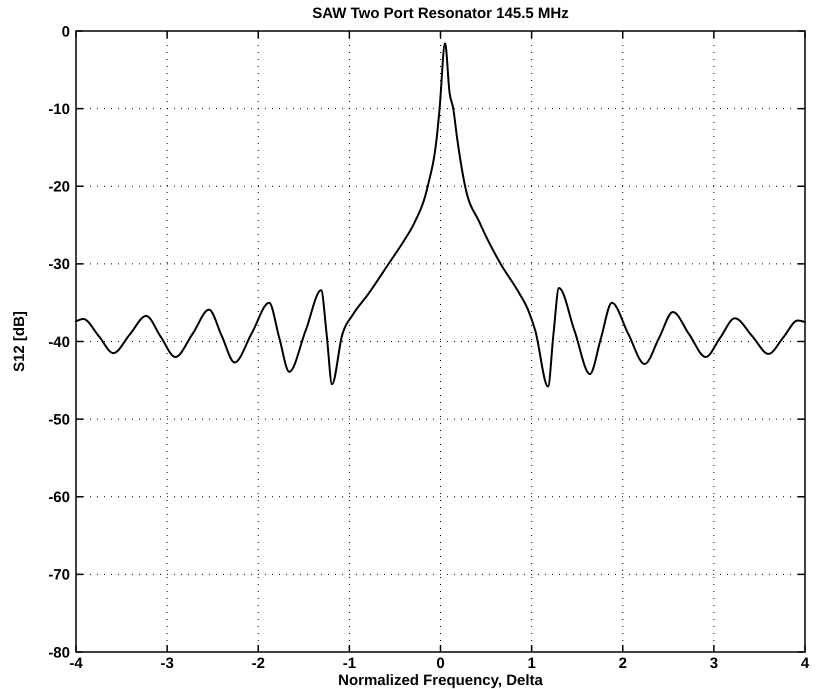 This screenshot has height=689, width=821. What do you see at coordinates (66, 31) in the screenshot?
I see `y-tick-label: 0` at bounding box center [66, 31].